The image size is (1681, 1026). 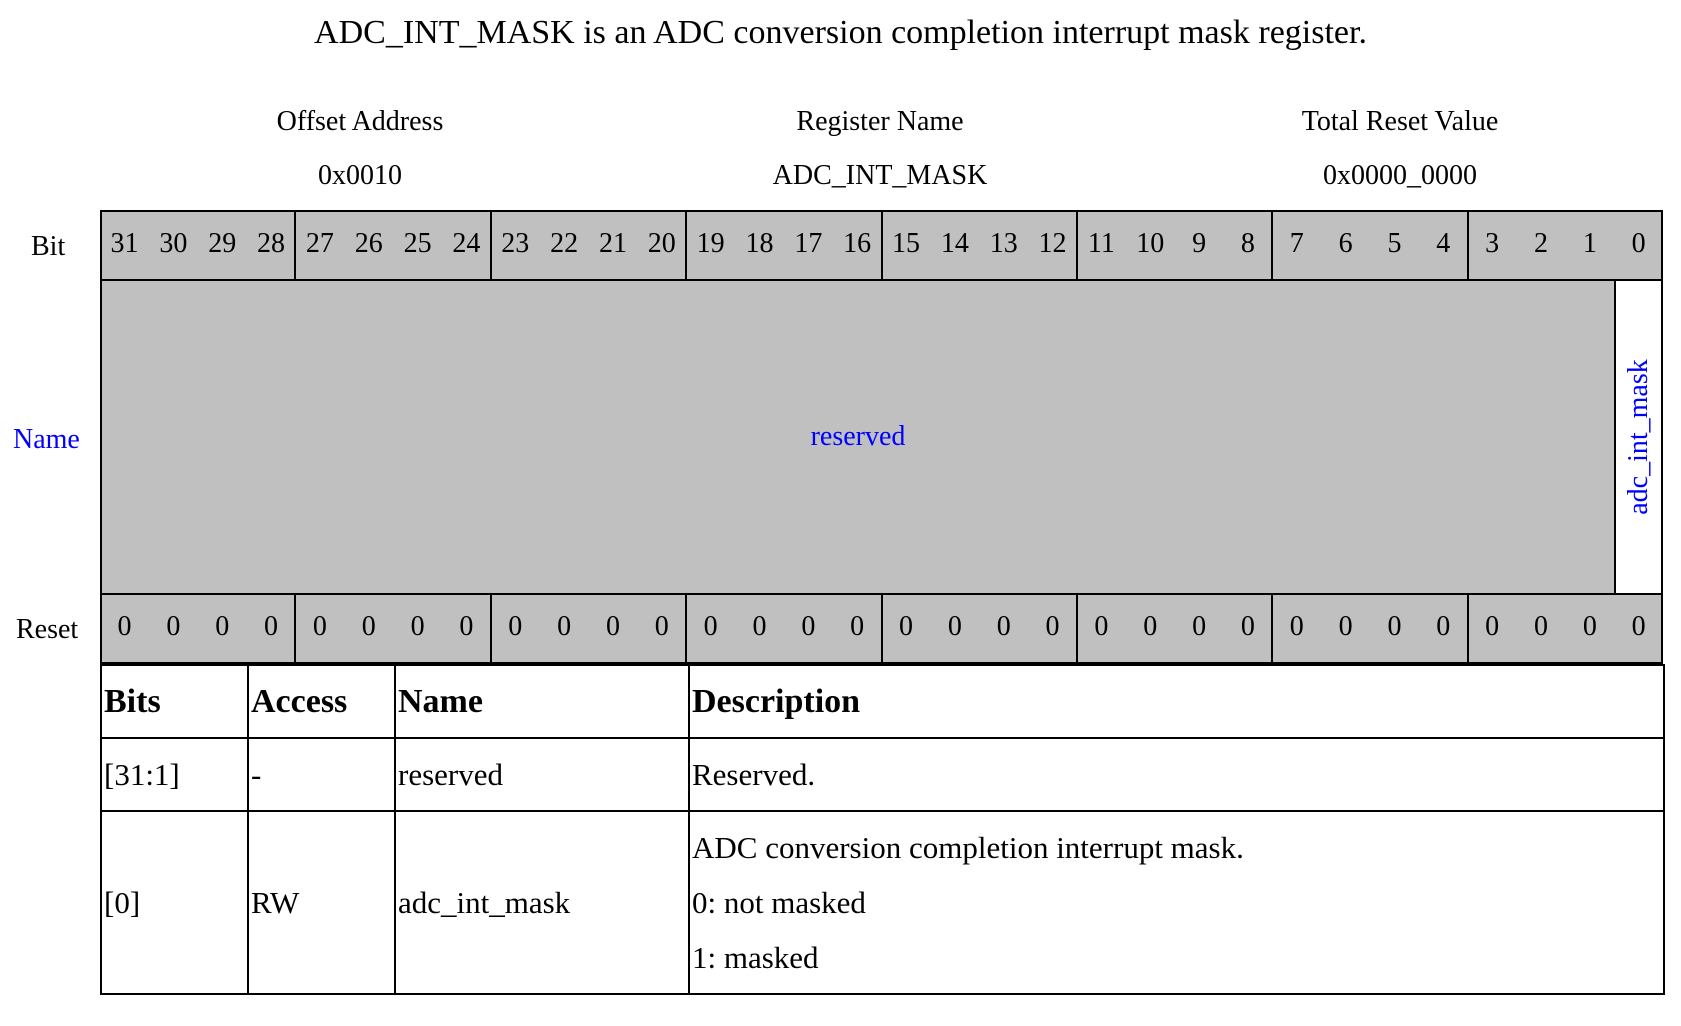 I want to click on total-reset-label: Total Reset Value, so click(x=1400, y=121).